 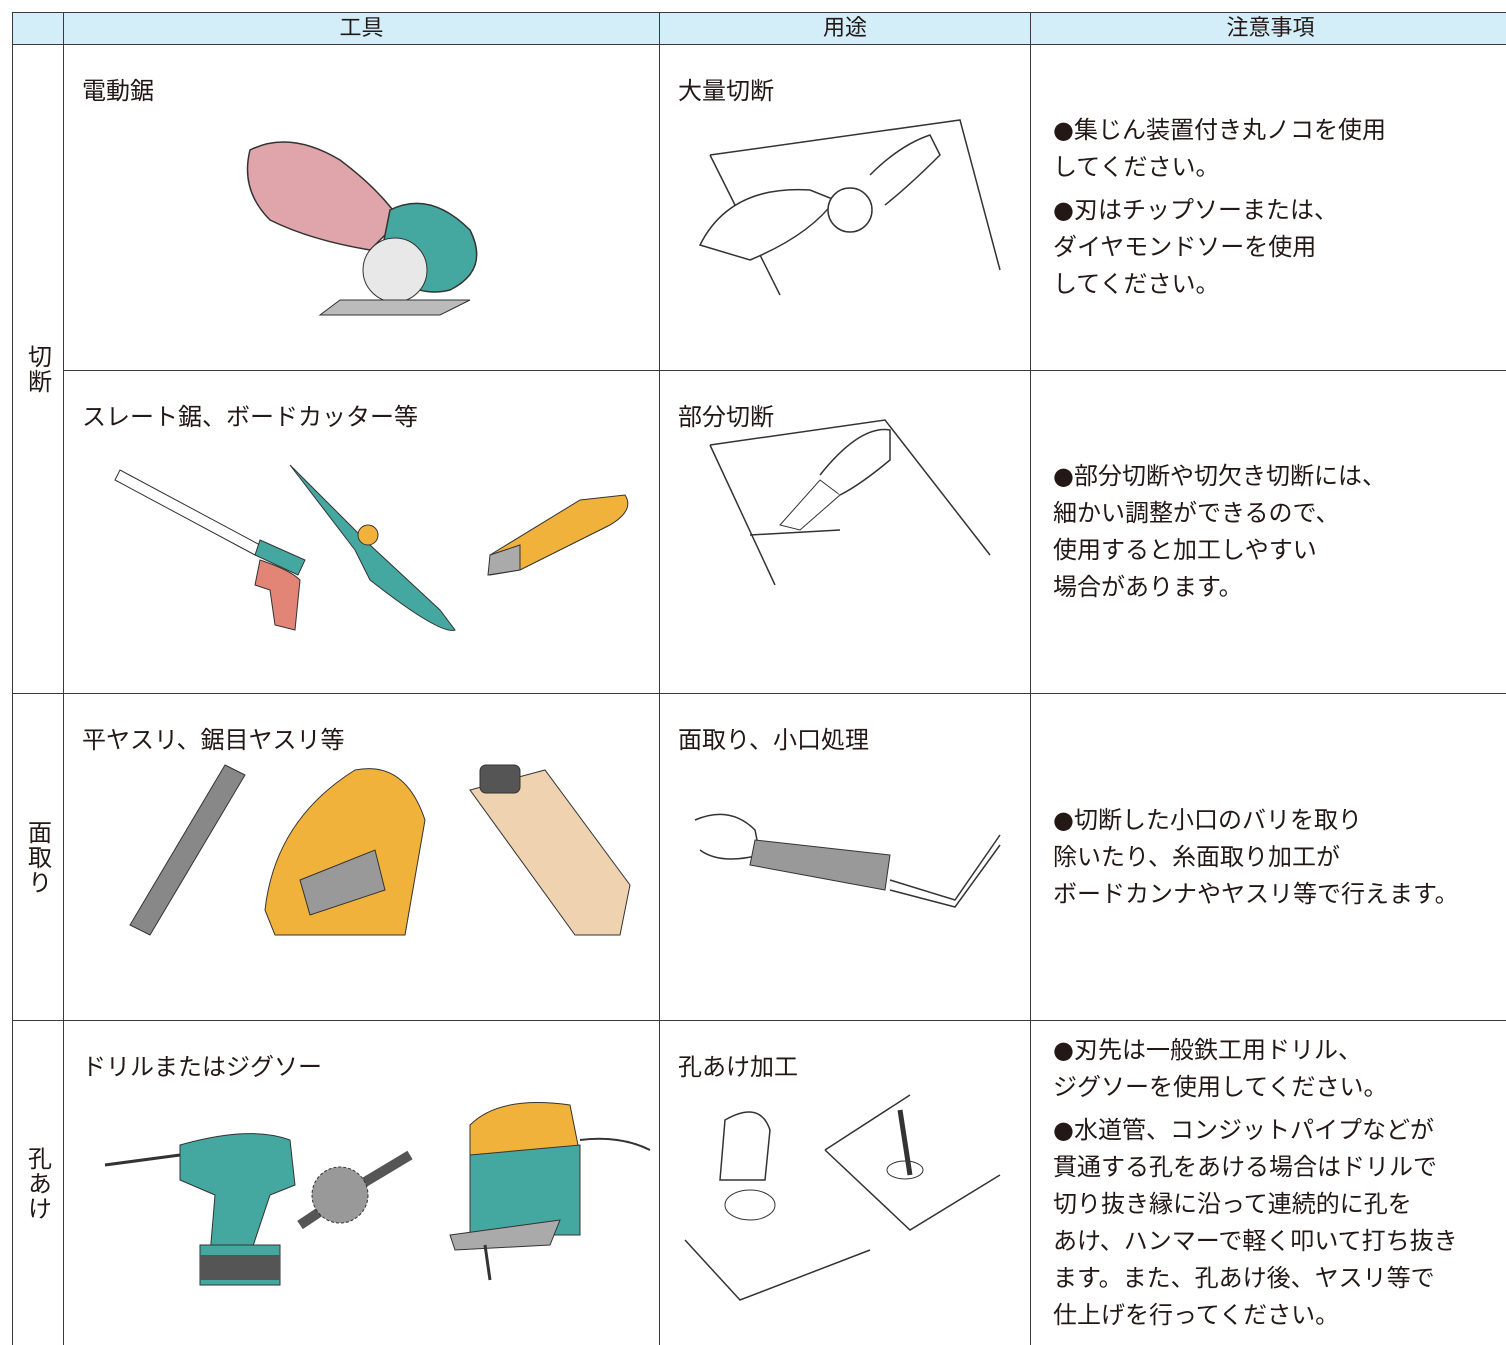 What do you see at coordinates (377, 1194) in the screenshot?
I see `drills-illustration` at bounding box center [377, 1194].